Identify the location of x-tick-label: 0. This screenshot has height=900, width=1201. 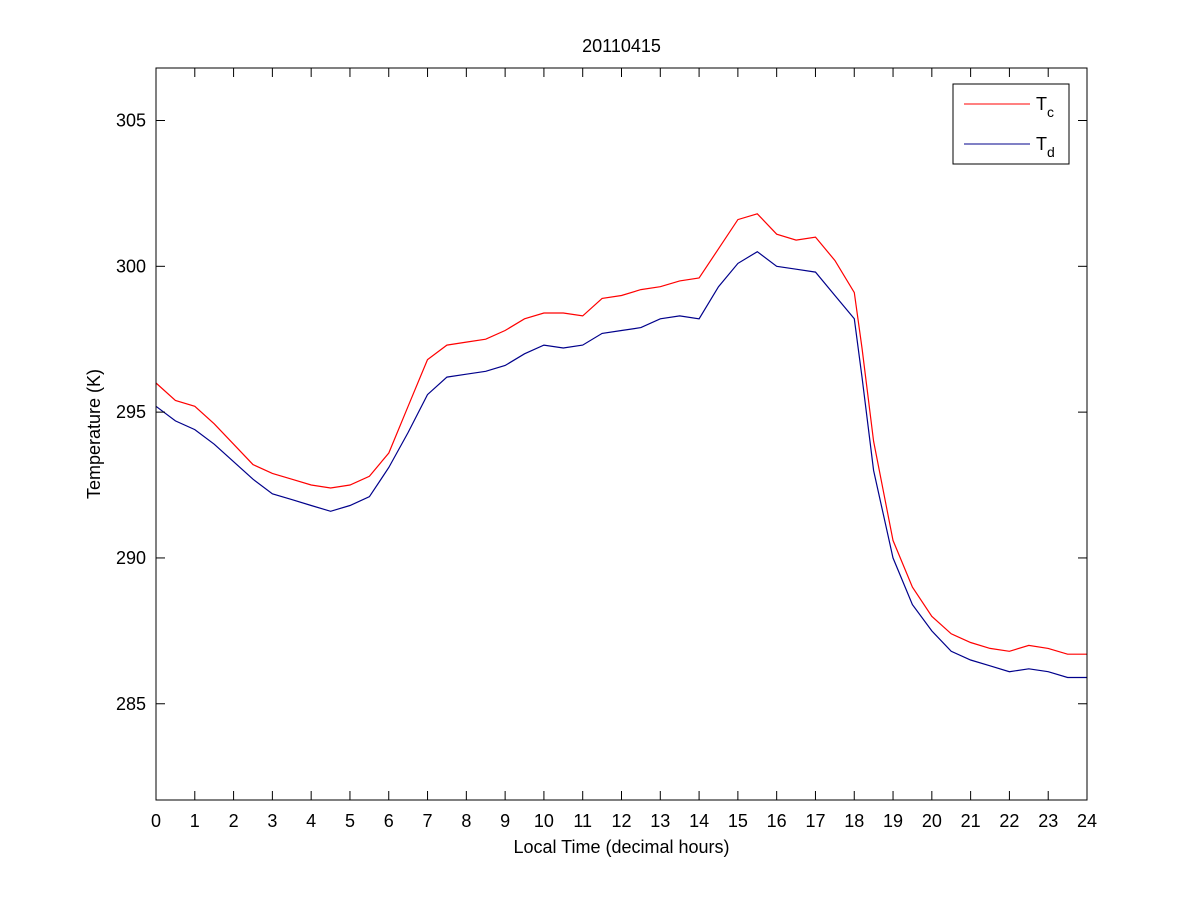
(156, 821).